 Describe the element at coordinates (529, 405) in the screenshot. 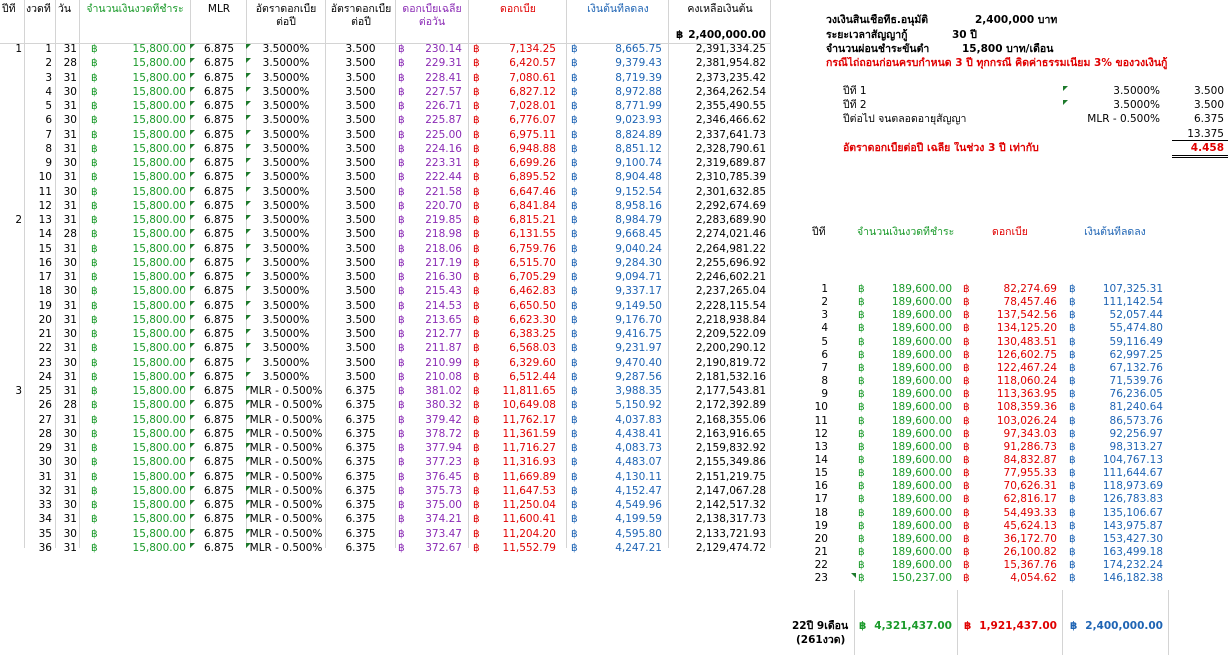

I see `row-interest: 10,649.08` at that location.